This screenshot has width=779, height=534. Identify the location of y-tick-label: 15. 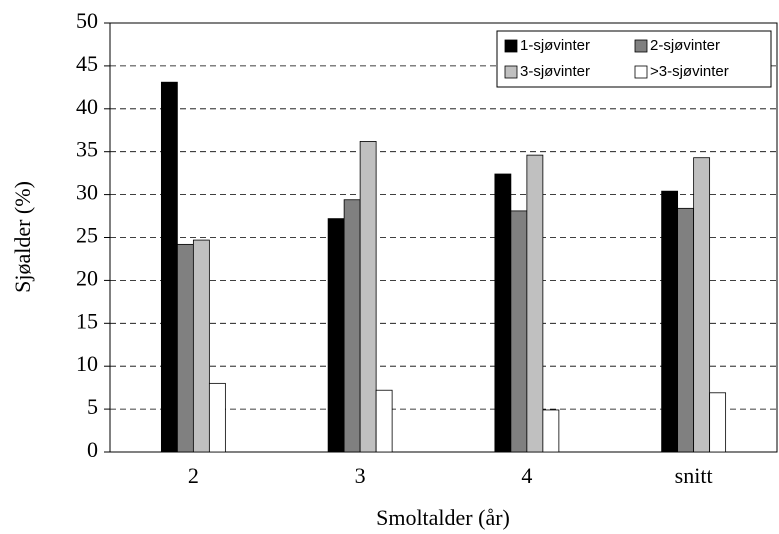
(87, 320).